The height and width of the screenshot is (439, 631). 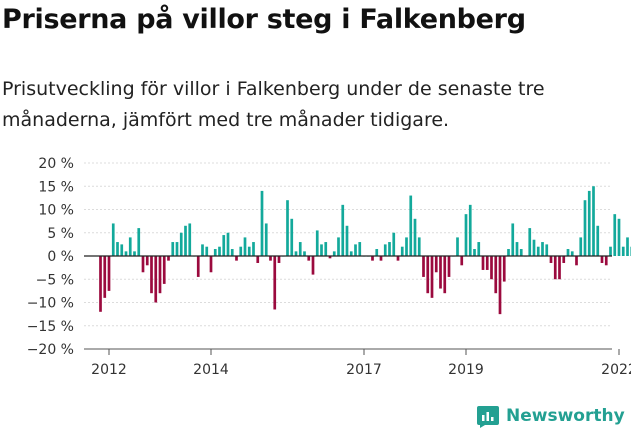 What do you see at coordinates (364, 370) in the screenshot?
I see `x-tick-label: 2017` at bounding box center [364, 370].